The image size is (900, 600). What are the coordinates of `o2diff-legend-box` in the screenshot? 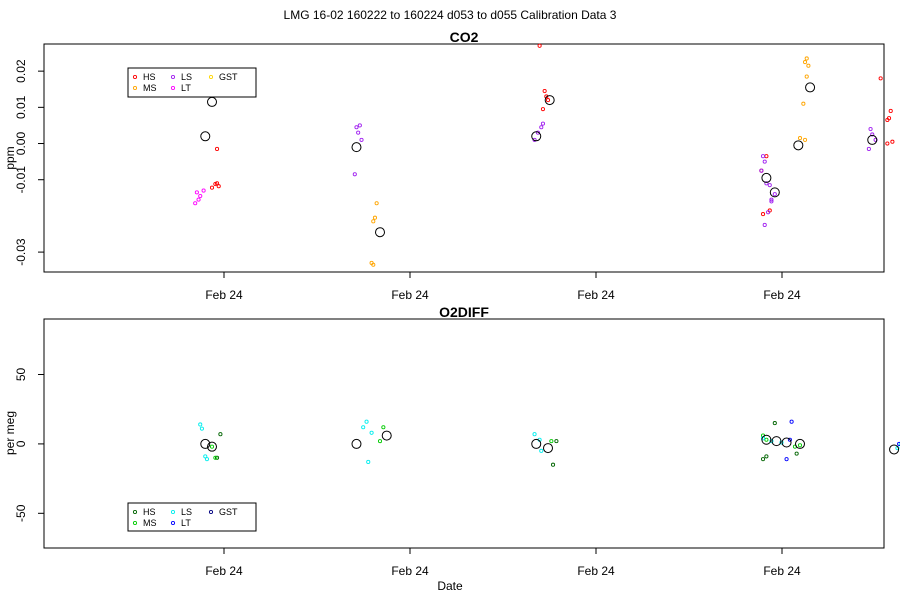 It's located at (192, 517).